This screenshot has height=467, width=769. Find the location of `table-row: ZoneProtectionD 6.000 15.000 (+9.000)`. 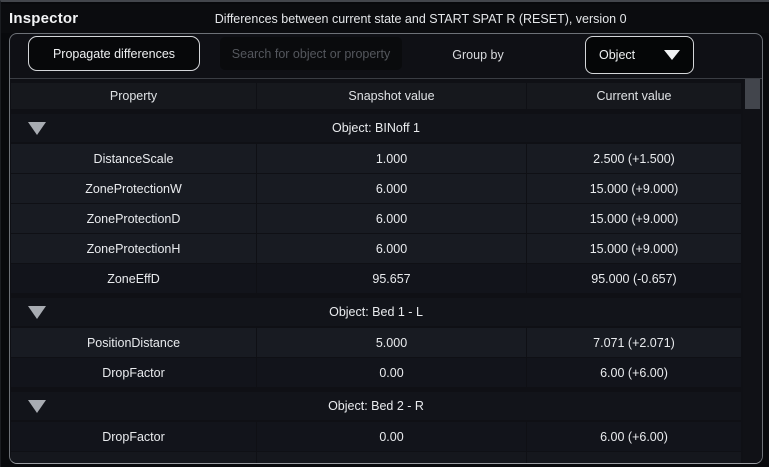

table-row: ZoneProtectionD 6.000 15.000 (+9.000) is located at coordinates (376, 218).